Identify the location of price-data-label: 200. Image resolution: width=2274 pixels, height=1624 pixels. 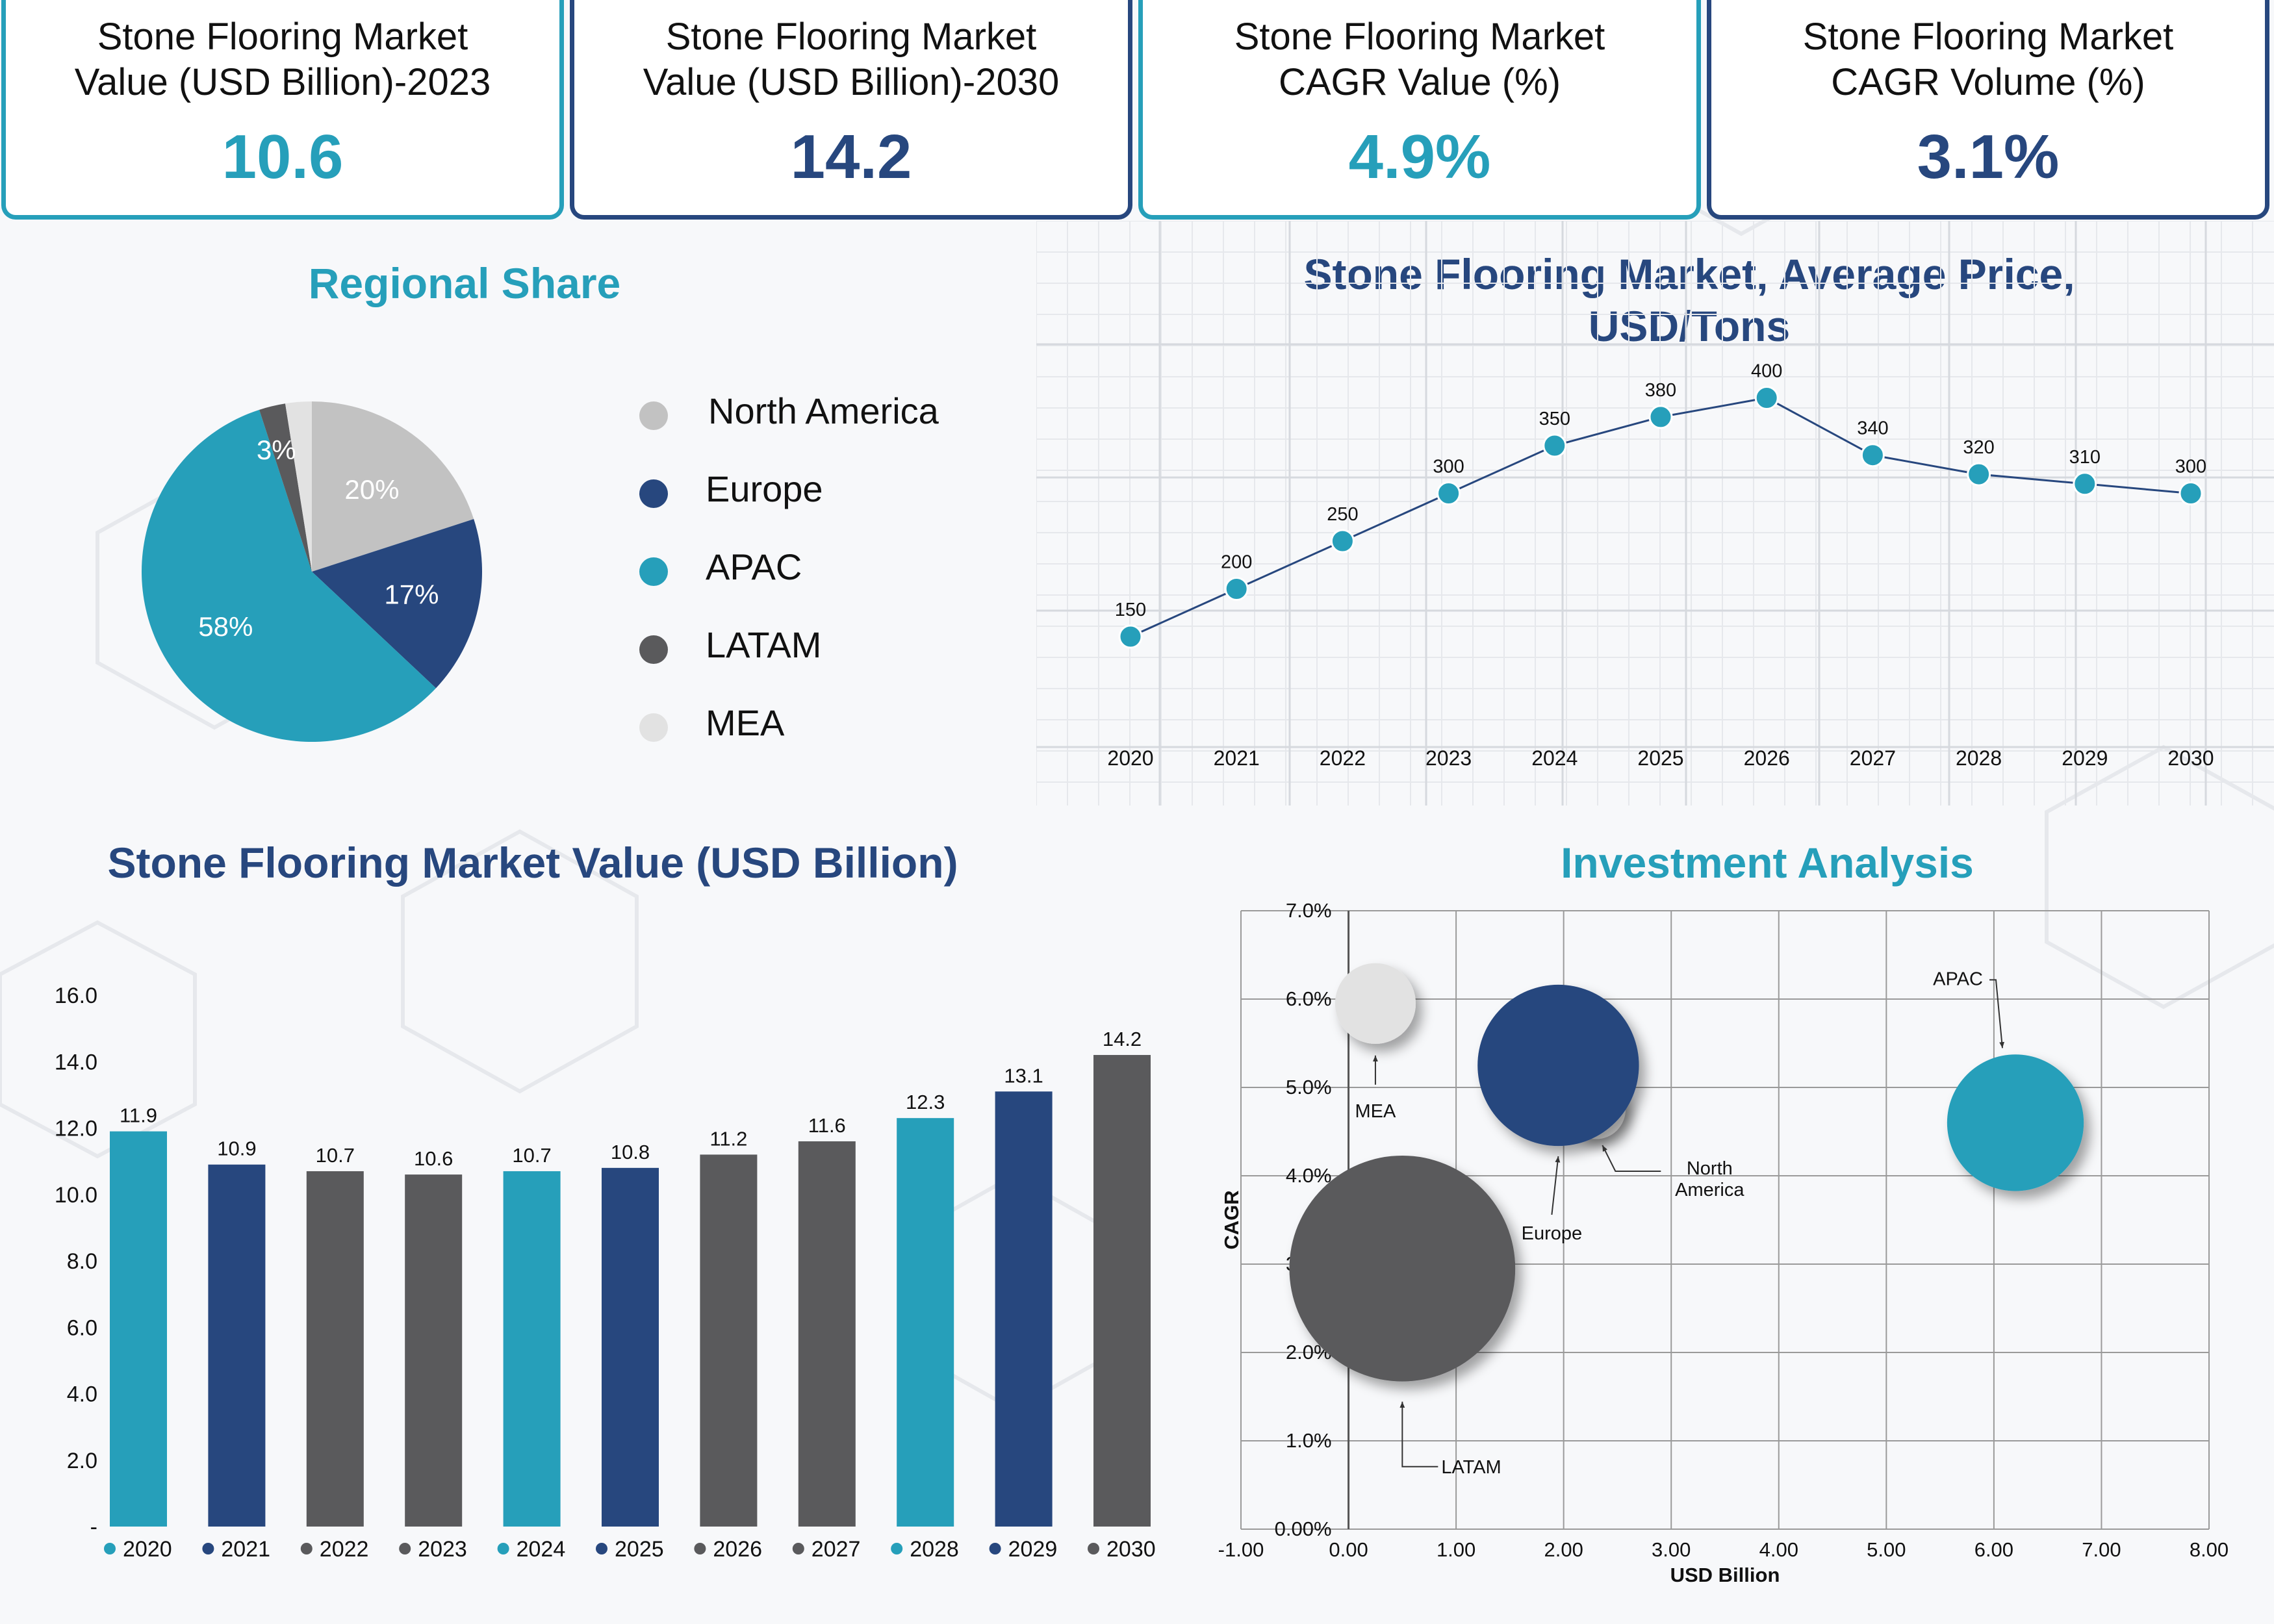
(1236, 562).